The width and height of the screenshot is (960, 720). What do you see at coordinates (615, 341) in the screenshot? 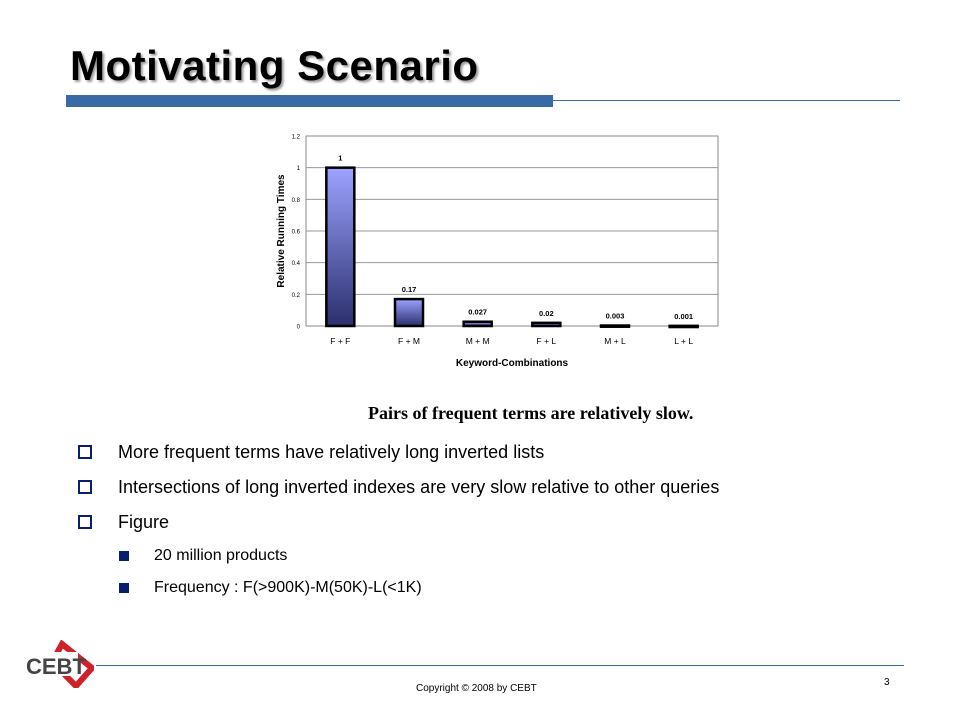
I see `x-tick-label: M + L` at bounding box center [615, 341].